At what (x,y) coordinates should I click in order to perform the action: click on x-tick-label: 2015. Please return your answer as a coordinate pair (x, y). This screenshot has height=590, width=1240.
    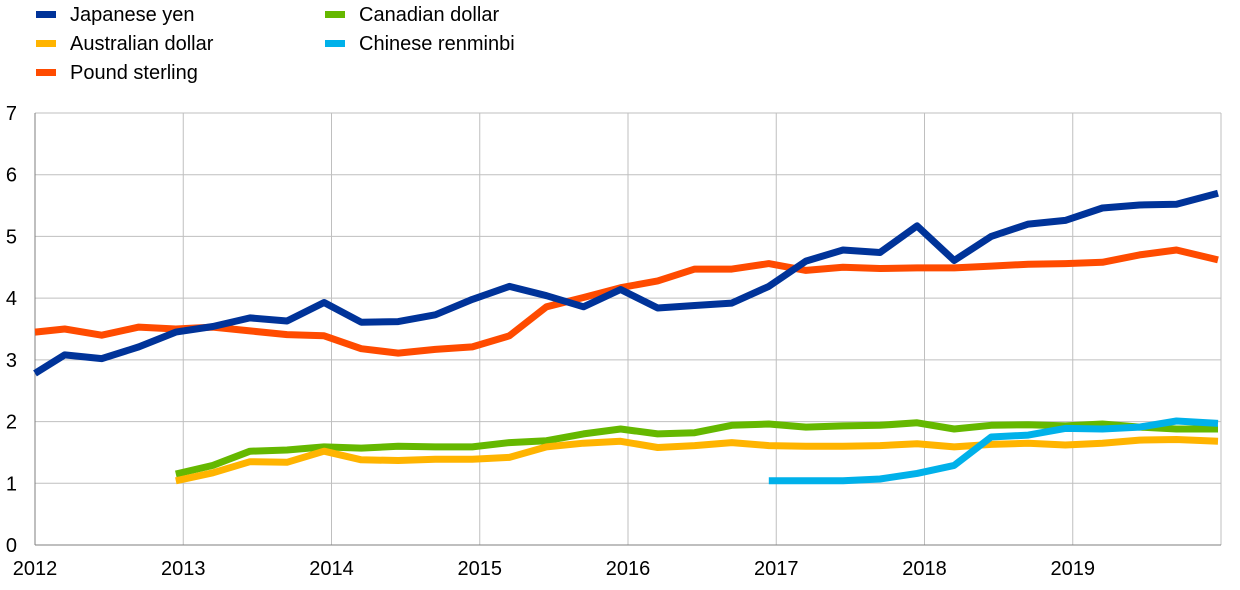
    Looking at the image, I should click on (480, 569).